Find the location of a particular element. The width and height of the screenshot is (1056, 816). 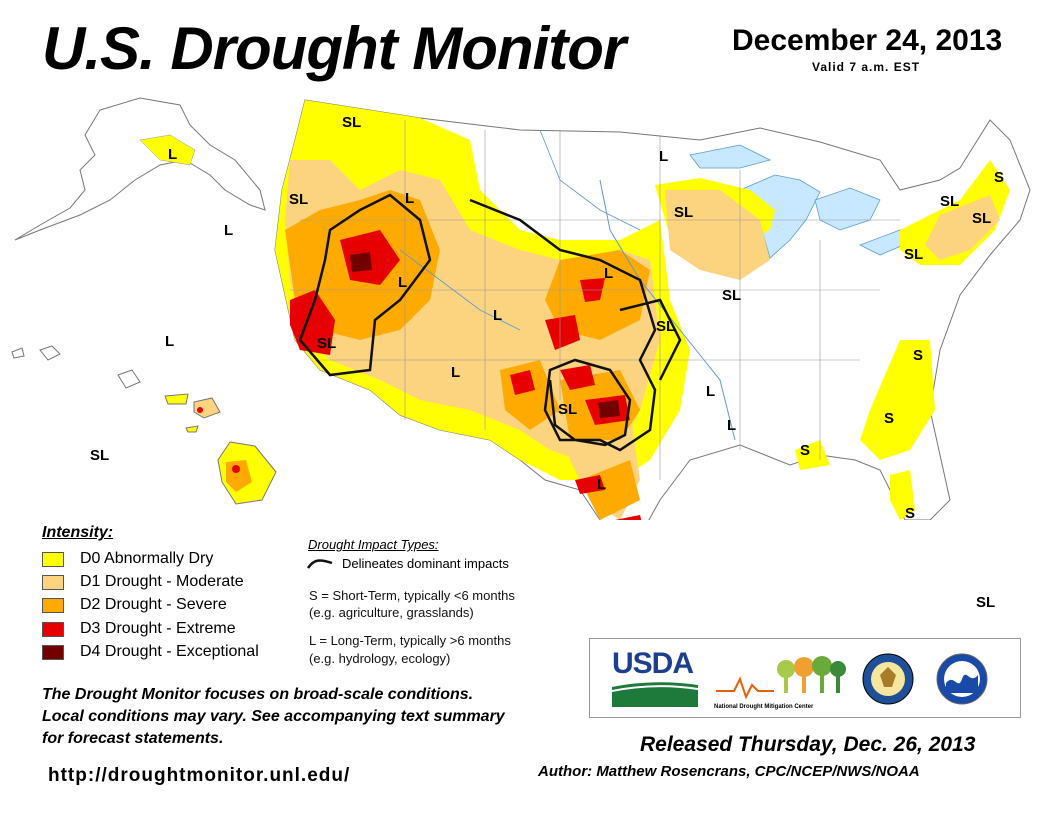

delineation-legend: Delineates dominant impacts is located at coordinates (407, 563).